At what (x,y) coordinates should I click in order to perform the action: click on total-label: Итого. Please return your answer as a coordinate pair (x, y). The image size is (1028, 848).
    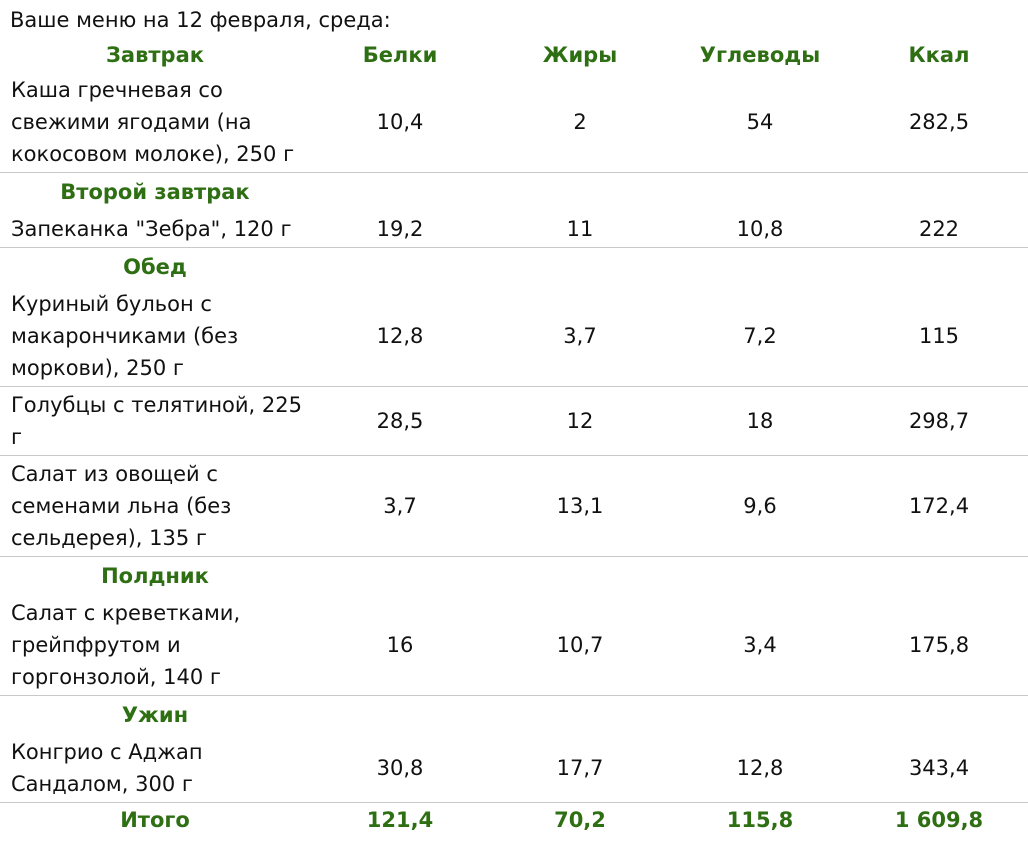
    Looking at the image, I should click on (155, 819).